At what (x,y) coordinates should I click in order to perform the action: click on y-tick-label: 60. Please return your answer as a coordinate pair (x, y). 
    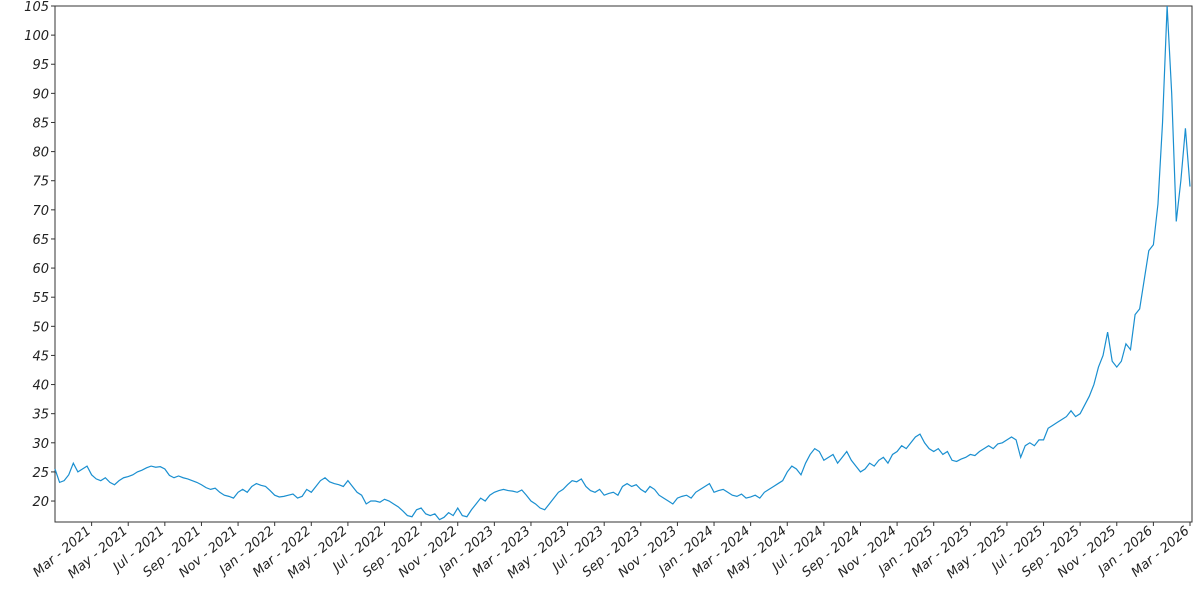
    Looking at the image, I should click on (40, 269).